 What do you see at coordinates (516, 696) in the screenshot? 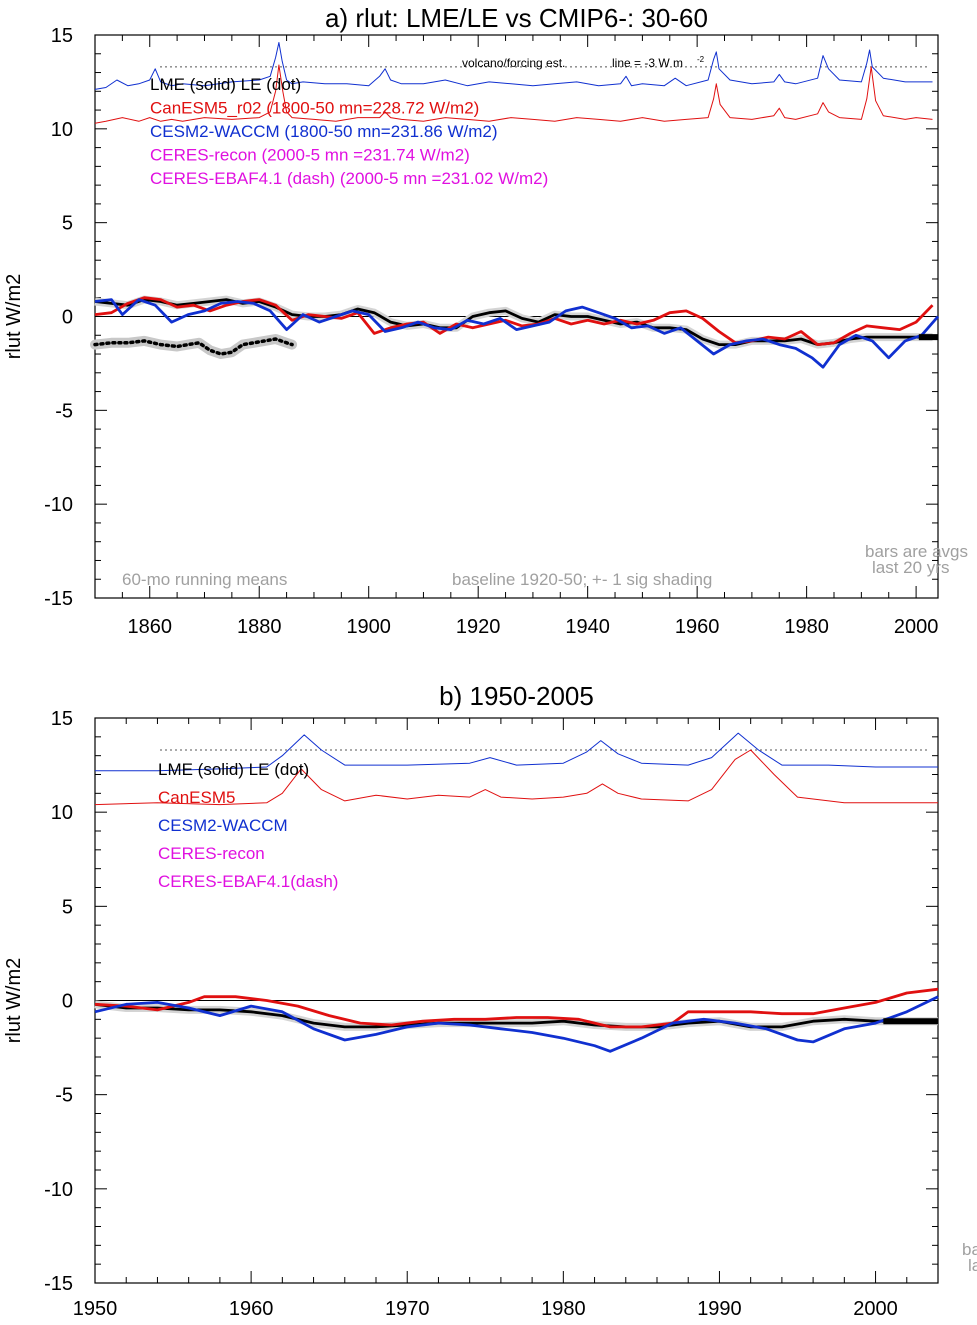
I see `chart-title: b) 1950-2005` at bounding box center [516, 696].